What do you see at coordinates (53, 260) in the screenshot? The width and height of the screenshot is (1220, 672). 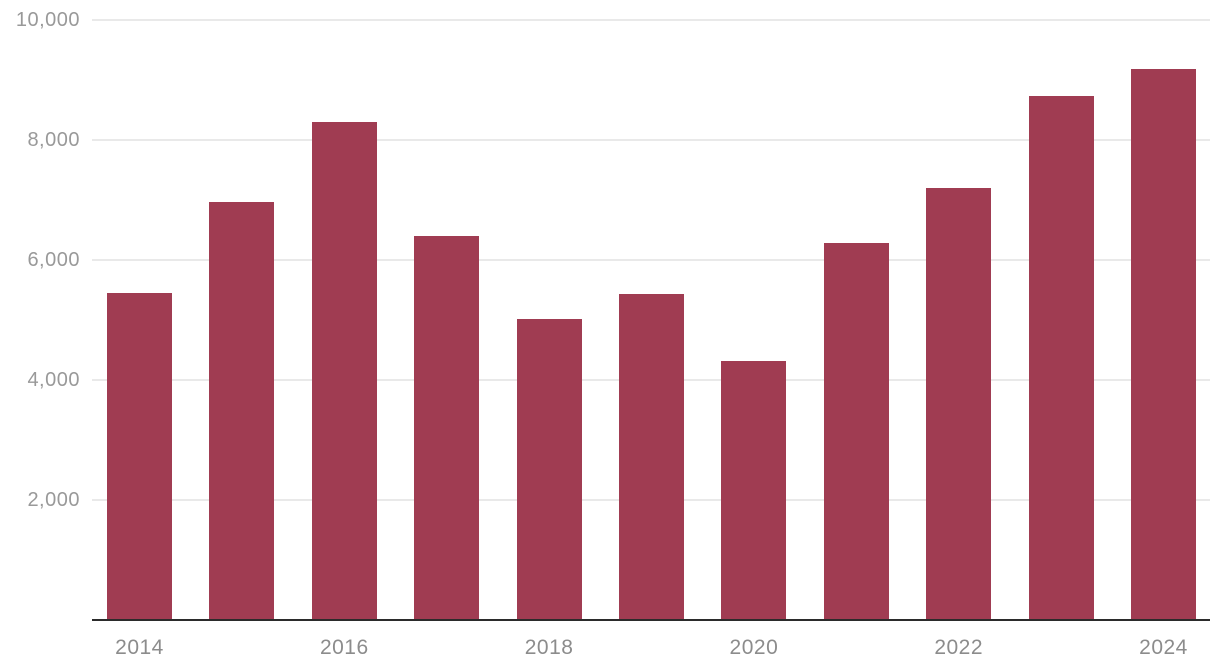 I see `y-tick-label-6000: 6,000` at bounding box center [53, 260].